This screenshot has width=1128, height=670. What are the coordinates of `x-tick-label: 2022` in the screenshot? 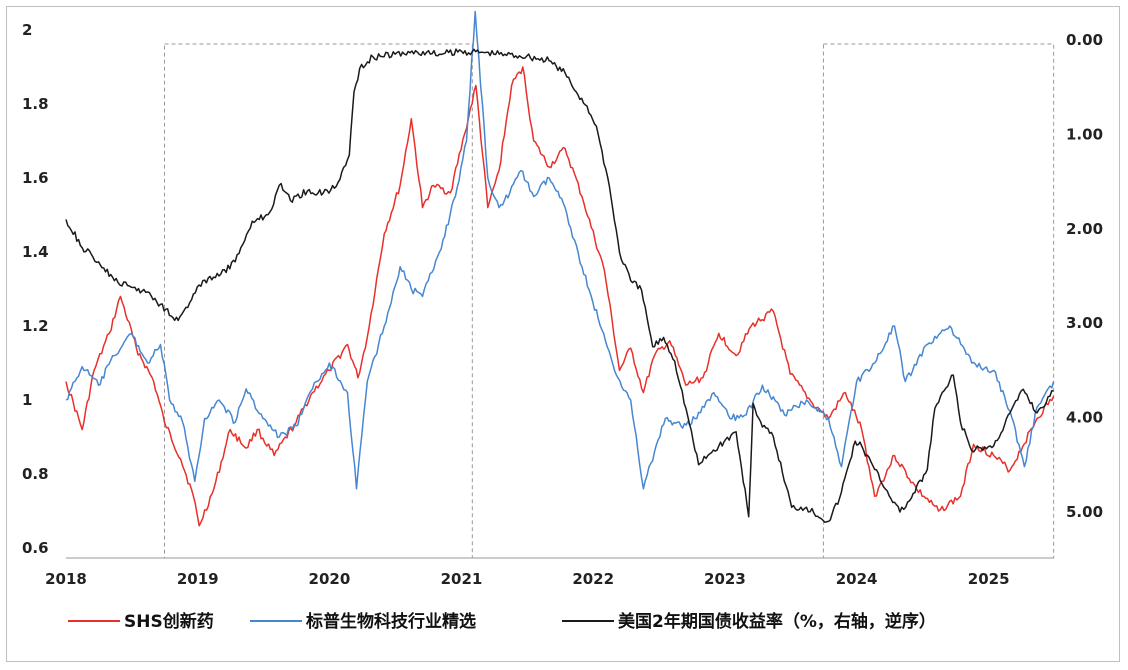 It's located at (593, 579).